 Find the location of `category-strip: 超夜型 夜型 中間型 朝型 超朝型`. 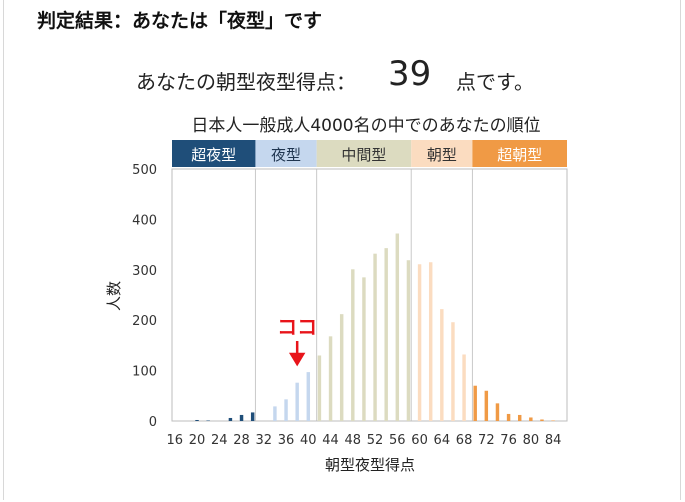

category-strip: 超夜型 夜型 中間型 朝型 超朝型 is located at coordinates (369, 153).